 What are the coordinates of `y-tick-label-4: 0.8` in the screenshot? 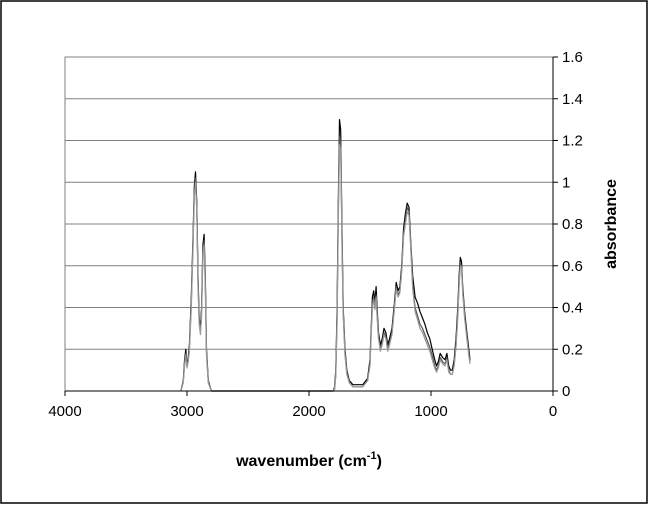 It's located at (572, 224).